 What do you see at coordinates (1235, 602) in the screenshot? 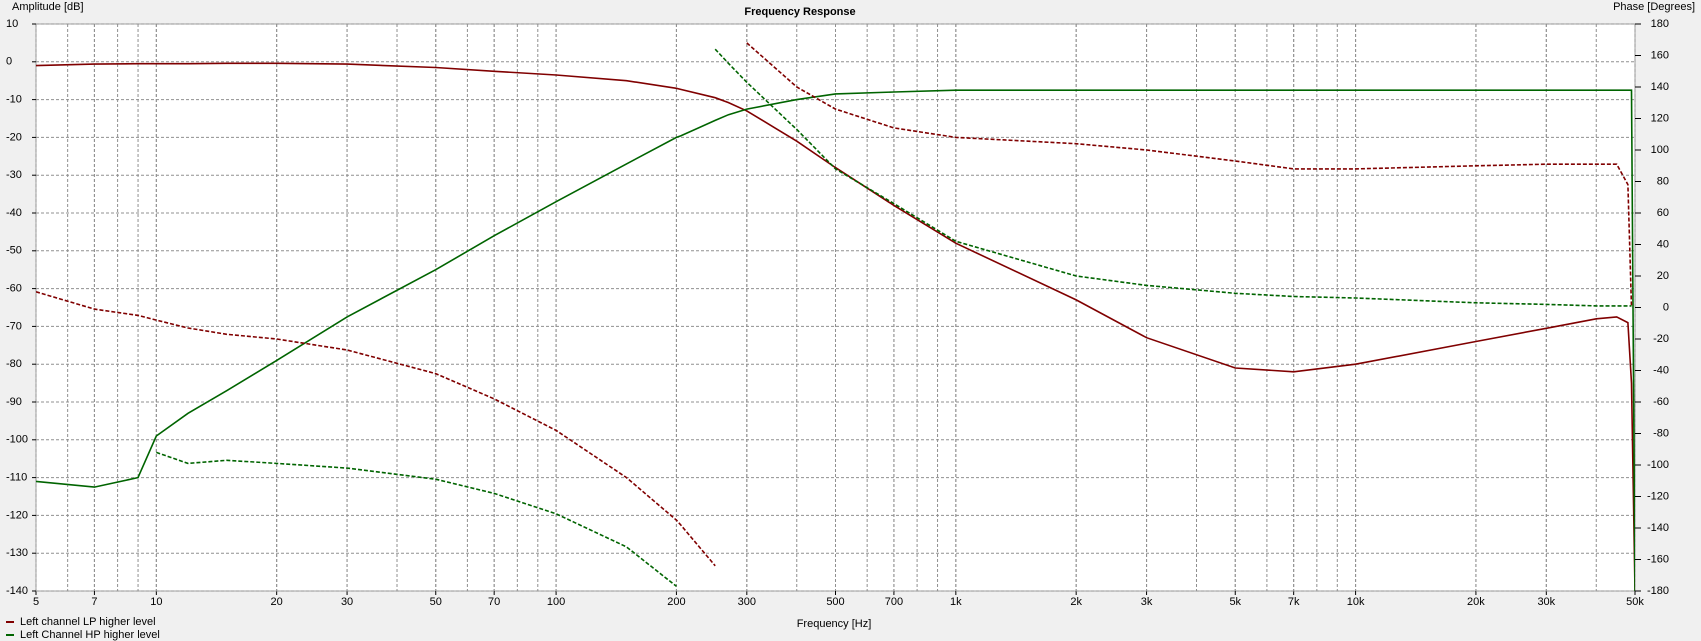
I see `x-tick-label: 5k` at bounding box center [1235, 602].